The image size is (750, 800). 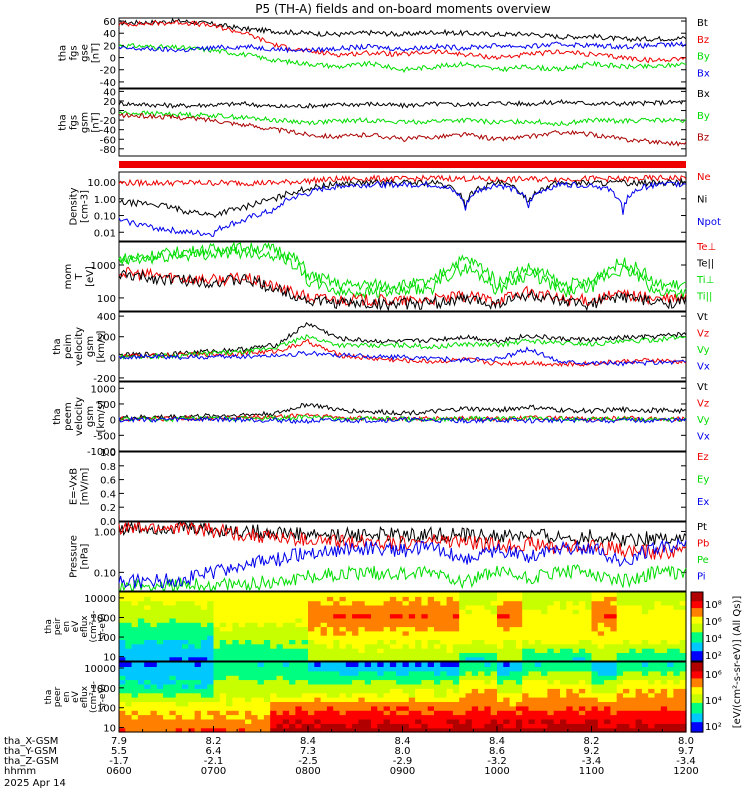 What do you see at coordinates (101, 452) in the screenshot?
I see `y-tick-label: -1000` at bounding box center [101, 452].